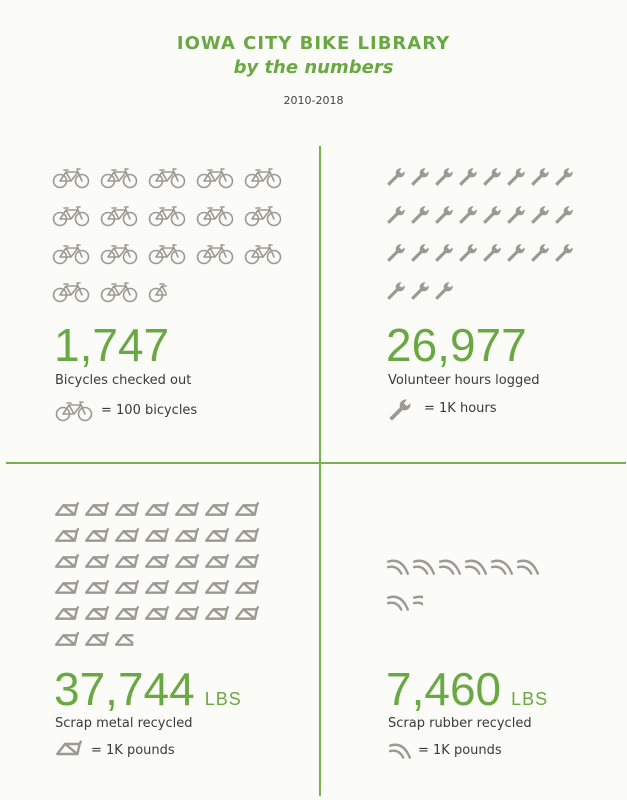 This screenshot has width=627, height=800. Describe the element at coordinates (148, 689) in the screenshot. I see `scrap-metal-count: 37,744 LBS` at that location.